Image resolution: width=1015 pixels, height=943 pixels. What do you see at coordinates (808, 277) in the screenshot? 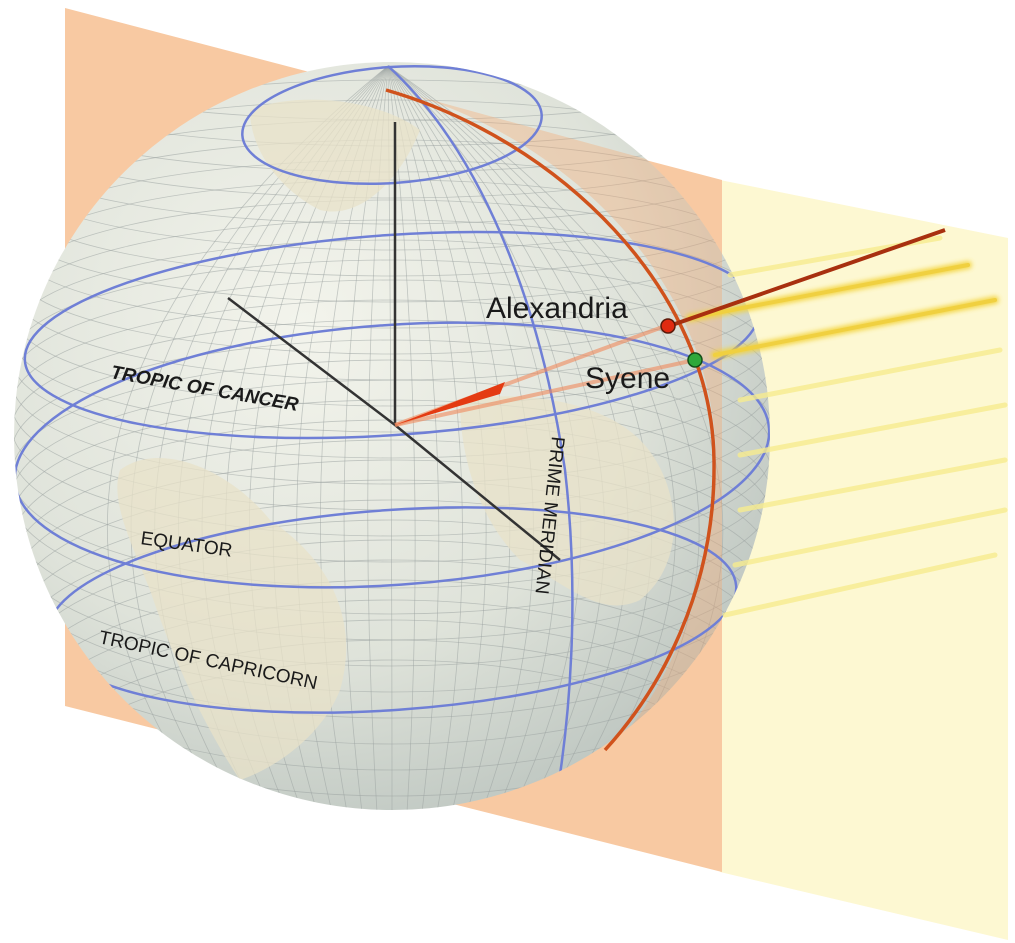
I see `sun-ray-alexandria` at bounding box center [808, 277].